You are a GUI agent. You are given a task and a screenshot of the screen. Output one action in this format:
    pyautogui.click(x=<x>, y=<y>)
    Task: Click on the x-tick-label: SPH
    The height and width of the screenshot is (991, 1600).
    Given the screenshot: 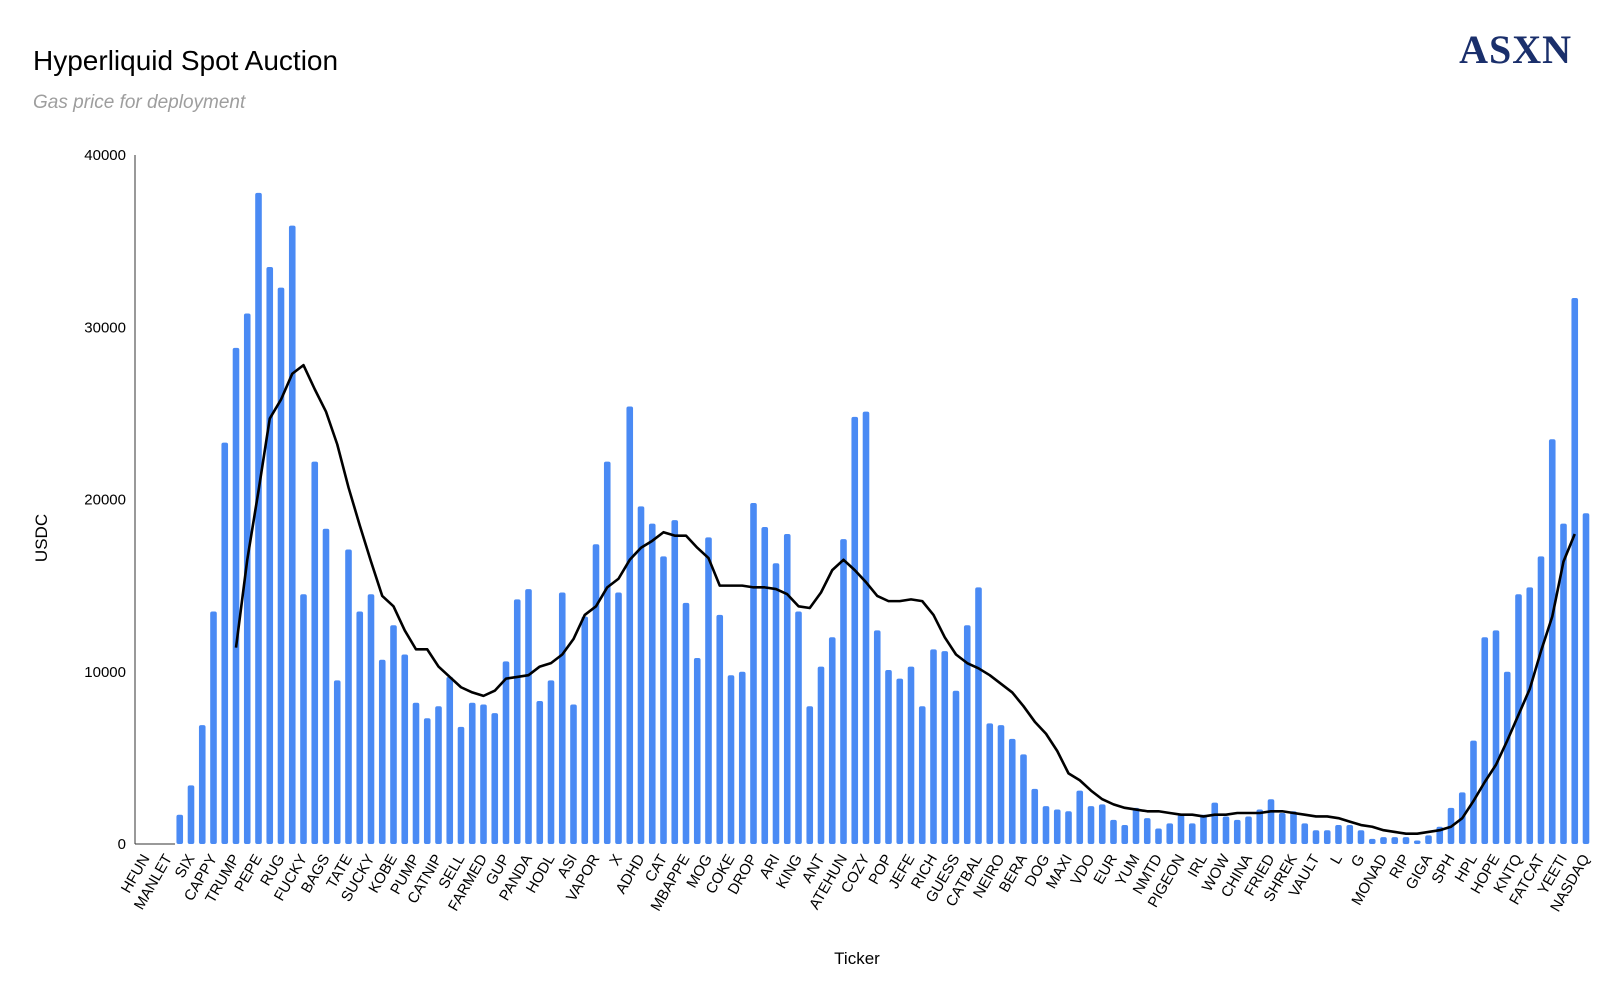 What is the action you would take?
    pyautogui.click(x=1443, y=869)
    